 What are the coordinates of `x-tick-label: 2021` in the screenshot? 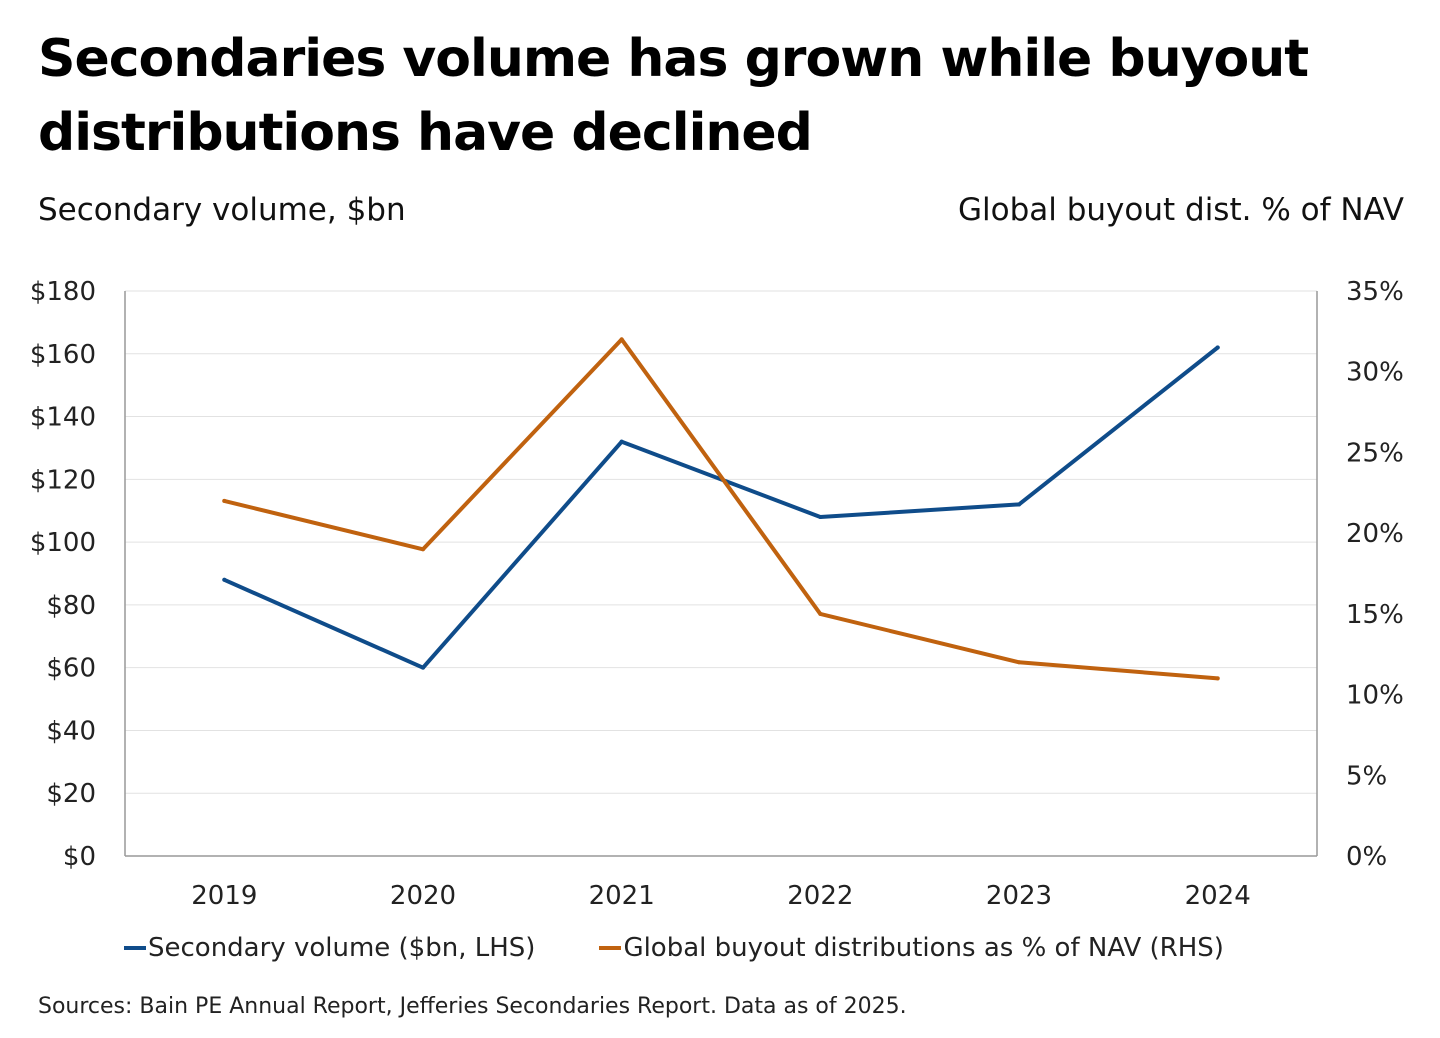 It's located at (622, 896).